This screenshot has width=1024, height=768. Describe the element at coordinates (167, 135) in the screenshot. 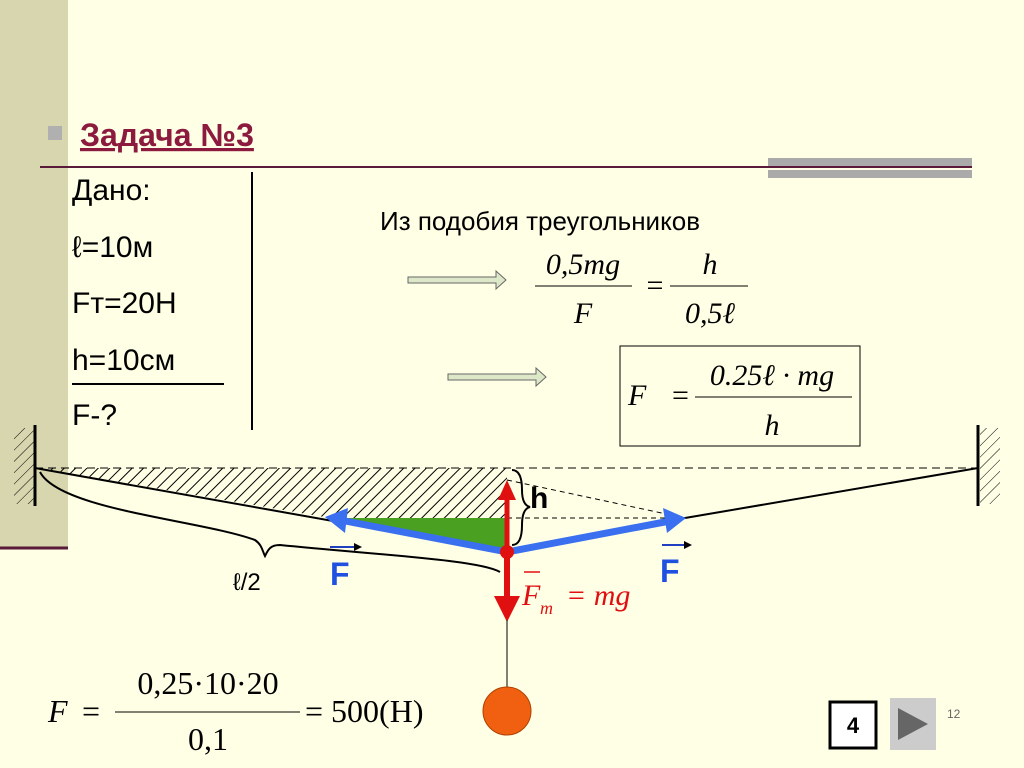

I see `title: Задача №3` at that location.